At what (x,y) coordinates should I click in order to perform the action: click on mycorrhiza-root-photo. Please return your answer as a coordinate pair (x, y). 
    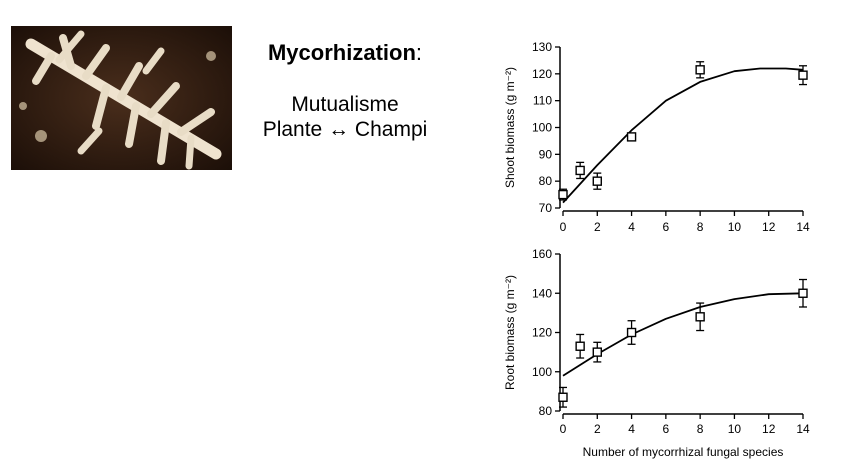
    Looking at the image, I should click on (121, 98).